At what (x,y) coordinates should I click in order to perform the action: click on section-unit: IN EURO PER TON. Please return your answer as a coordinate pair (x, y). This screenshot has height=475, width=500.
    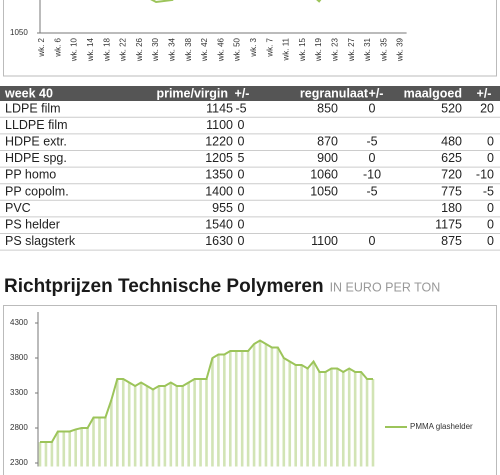
    Looking at the image, I should click on (385, 287).